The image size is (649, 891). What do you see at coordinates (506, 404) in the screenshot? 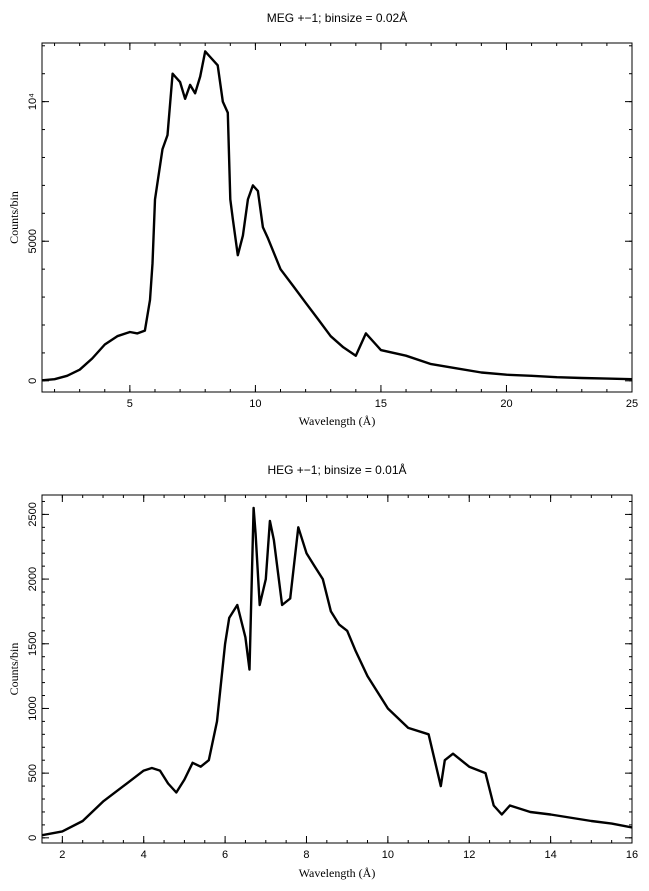
I see `x-tick-label: 20` at bounding box center [506, 404].